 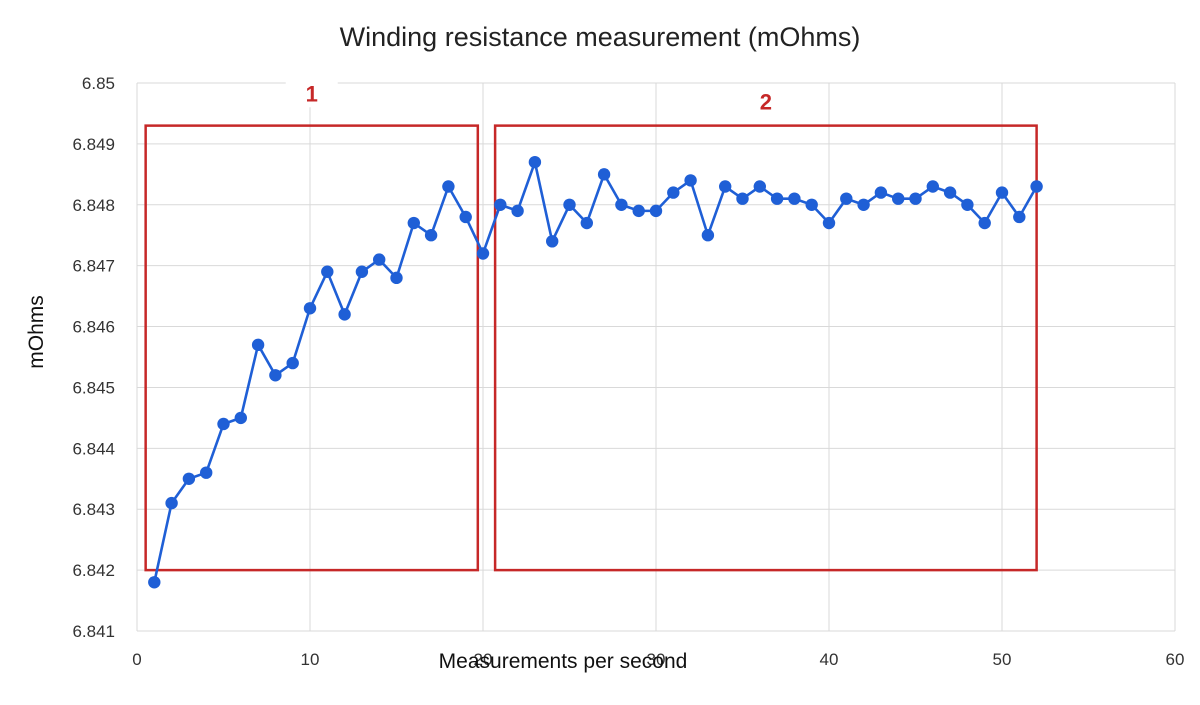 What do you see at coordinates (93, 631) in the screenshot?
I see `y-tick-label: 6.841` at bounding box center [93, 631].